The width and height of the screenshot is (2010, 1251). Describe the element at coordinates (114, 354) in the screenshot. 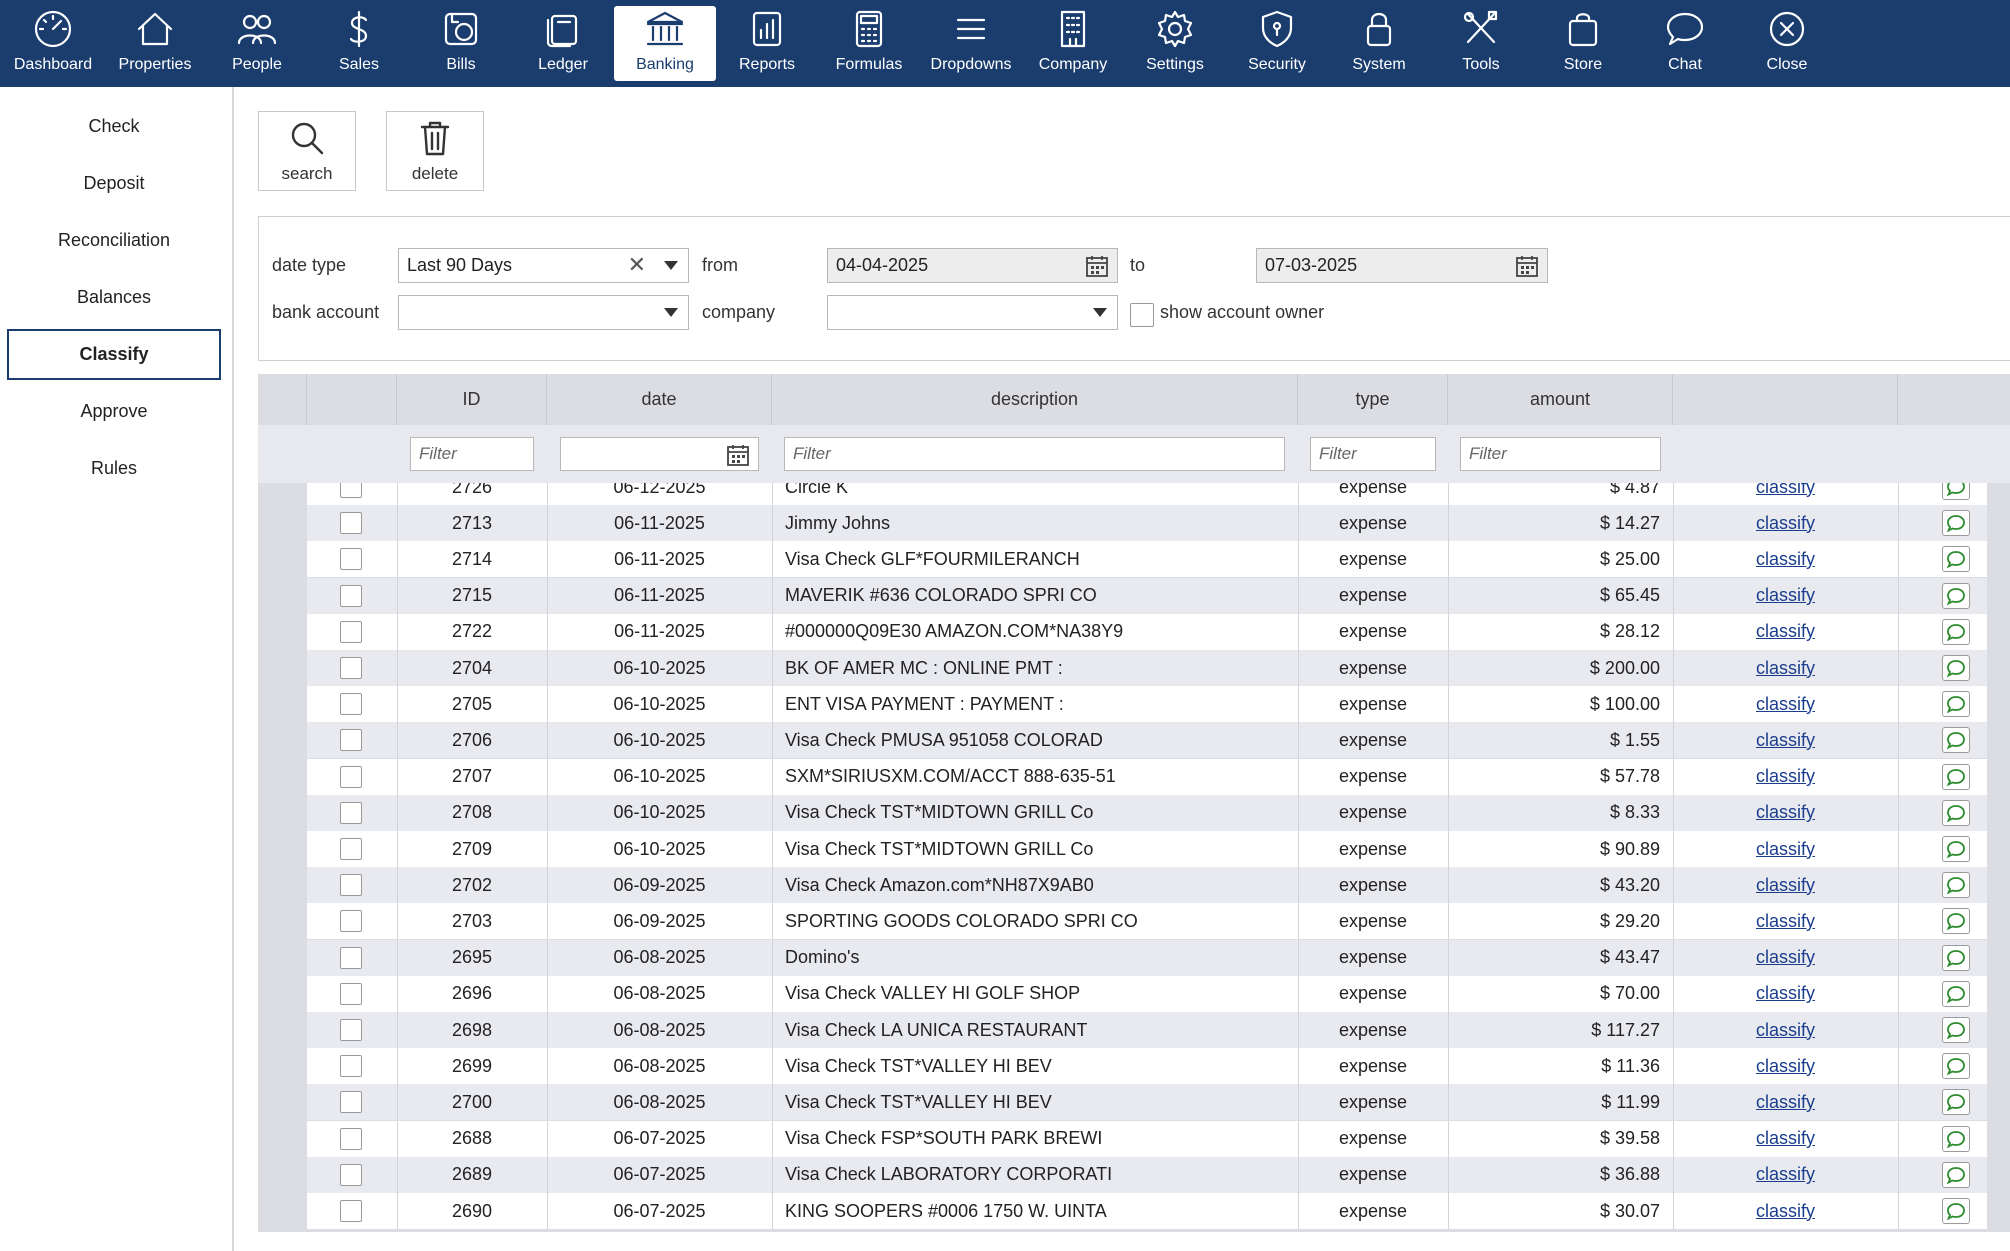

I see `sidebar-item-classify: Classify` at that location.